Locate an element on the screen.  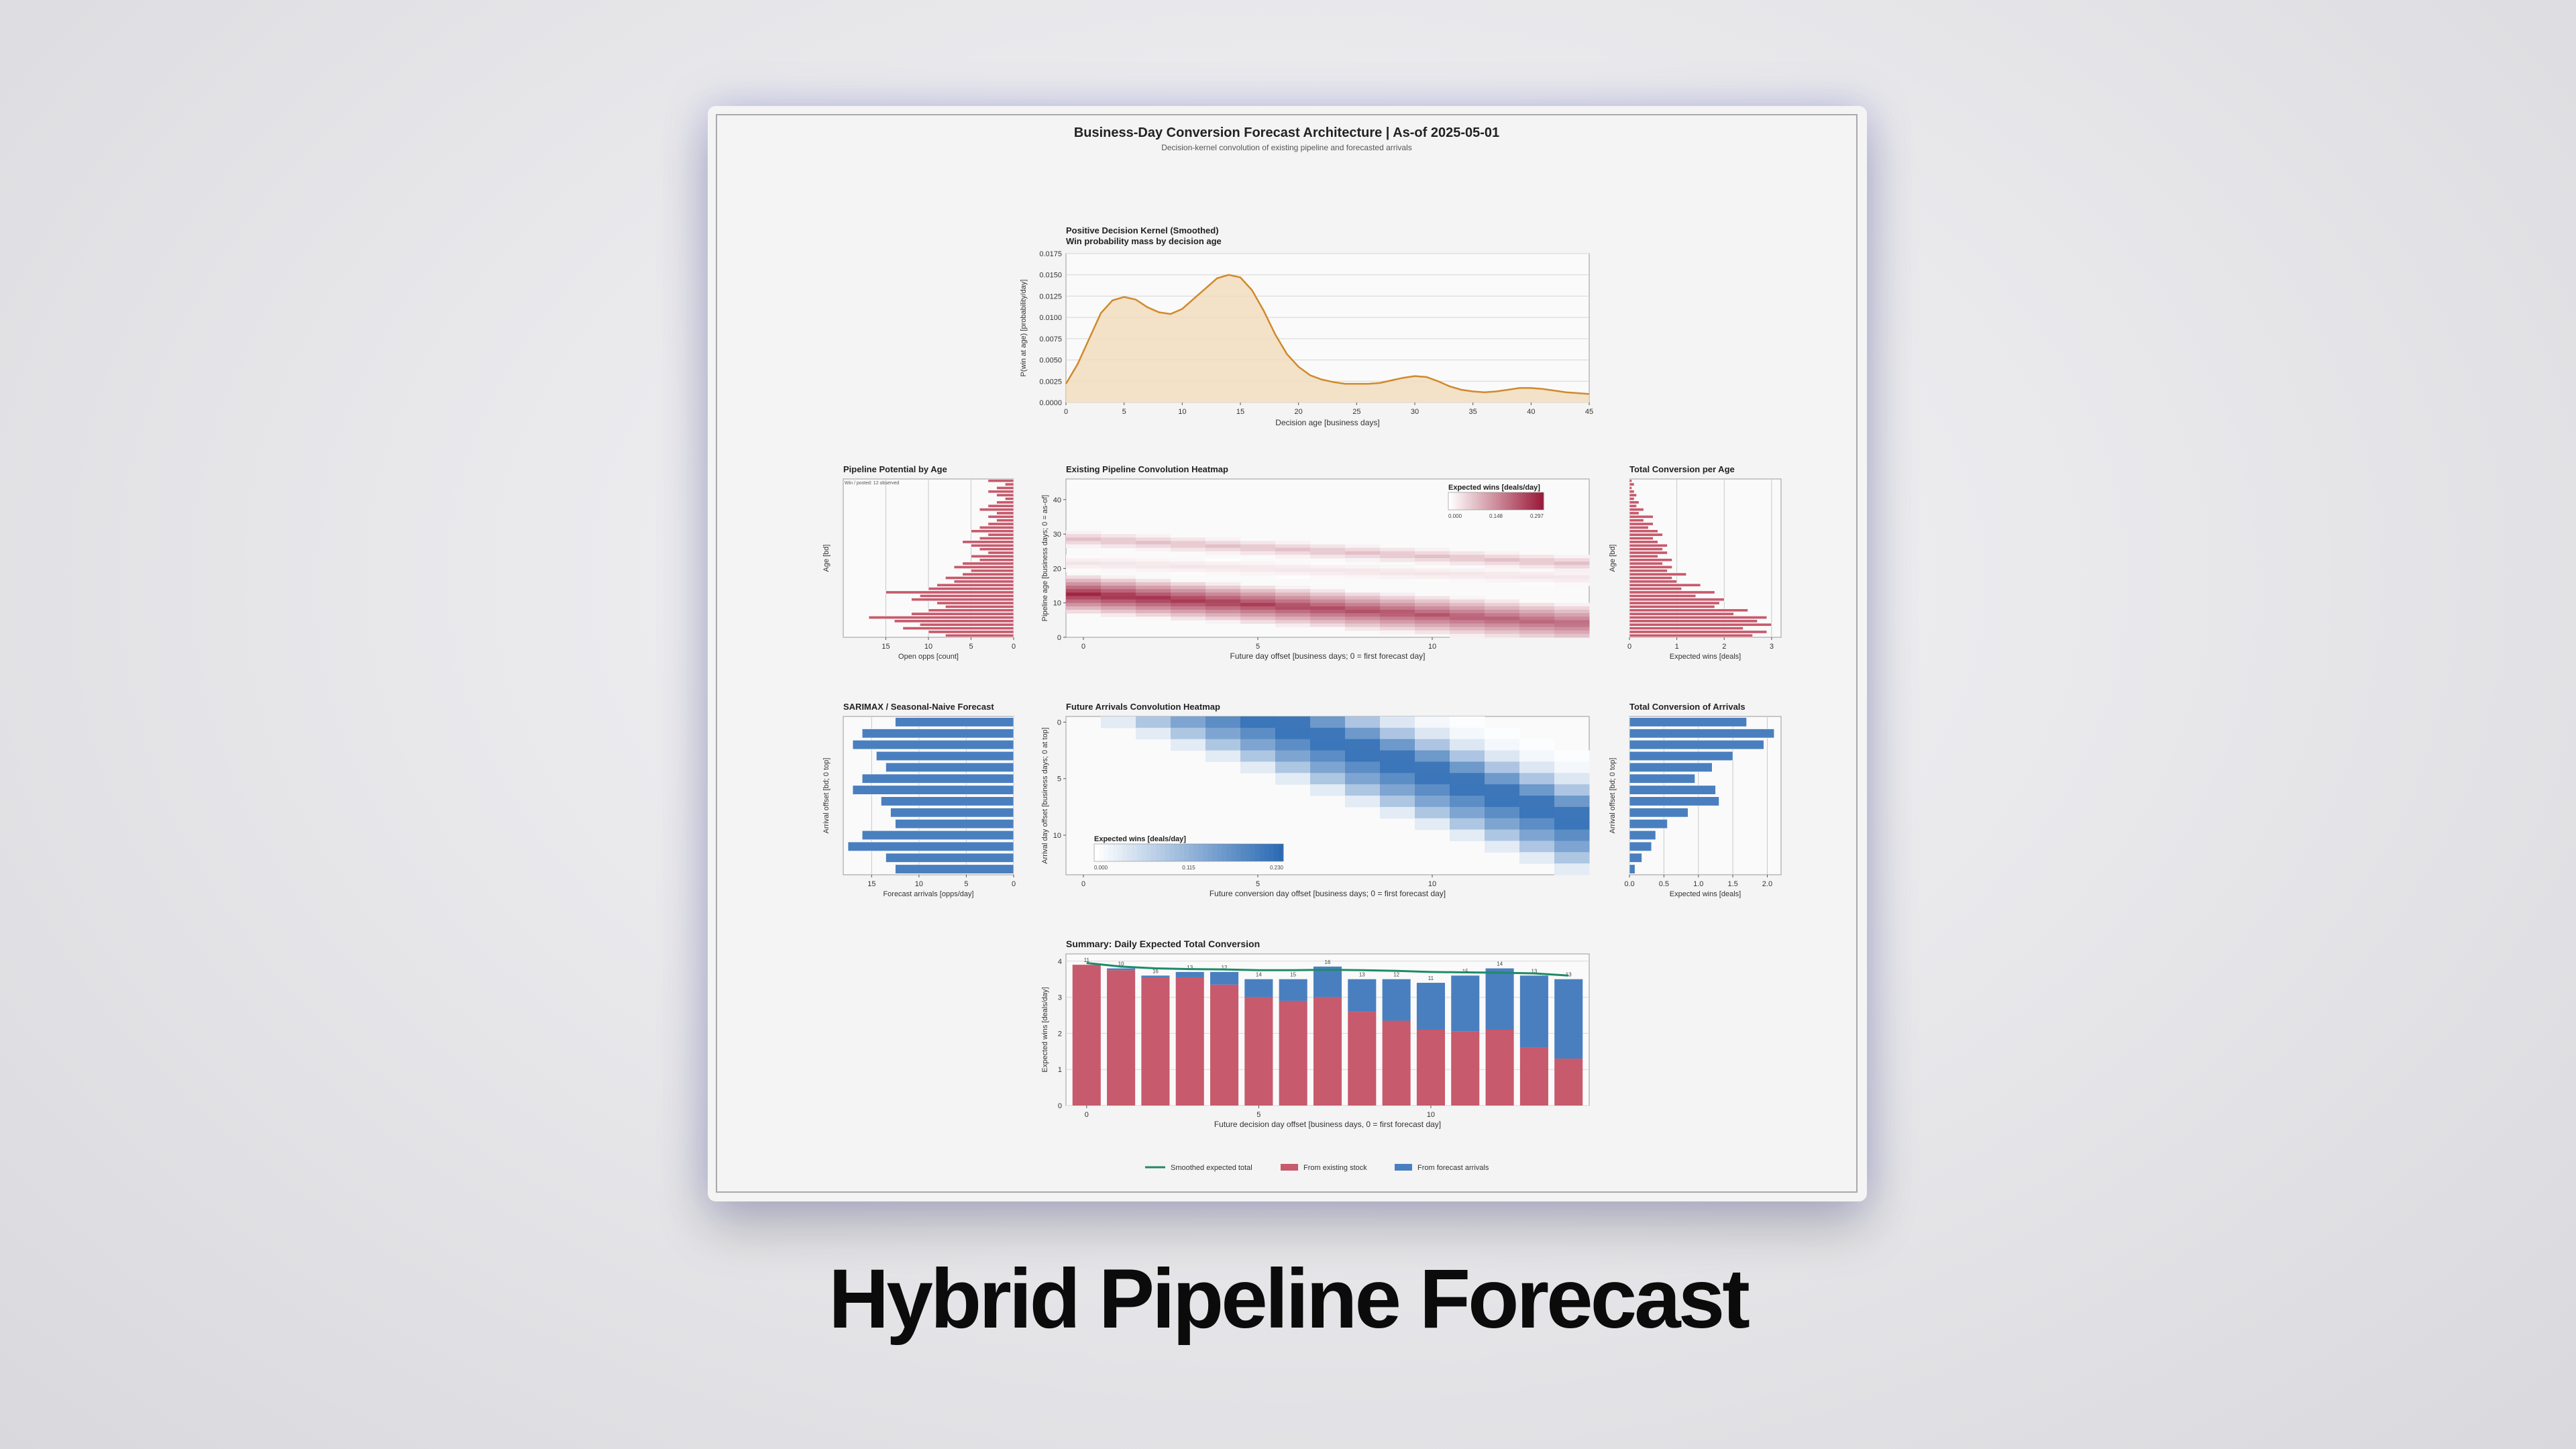
summary-bar-label: 13 is located at coordinates (1569, 975).